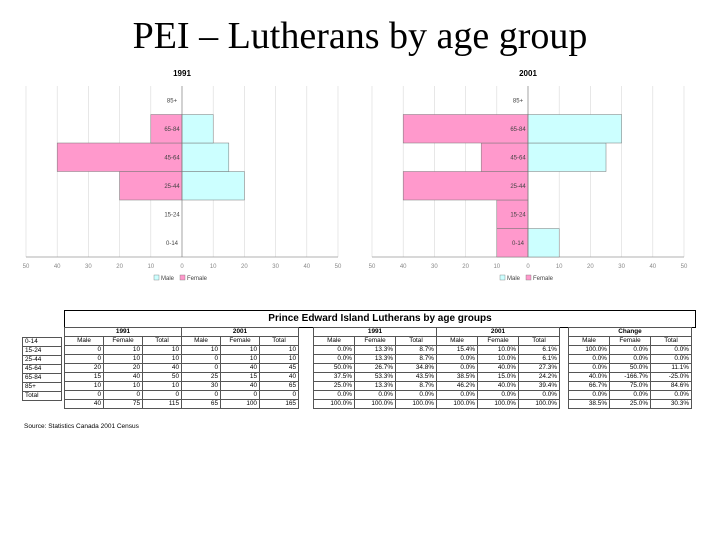  What do you see at coordinates (528, 277) in the screenshot?
I see `legend-swatch-female` at bounding box center [528, 277].